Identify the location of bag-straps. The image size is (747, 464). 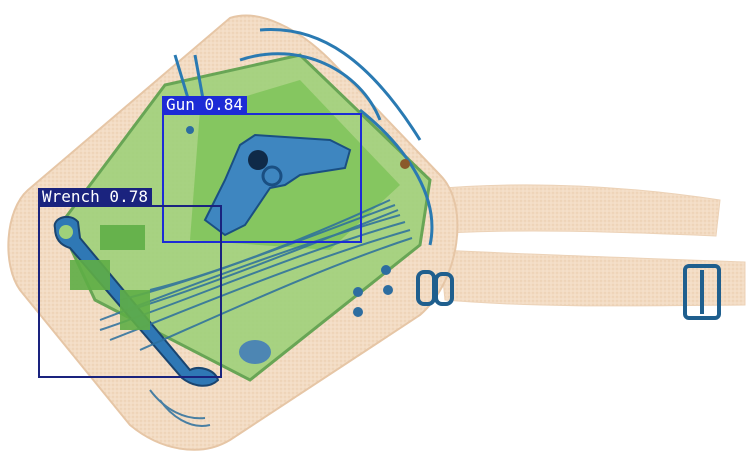
(582, 245).